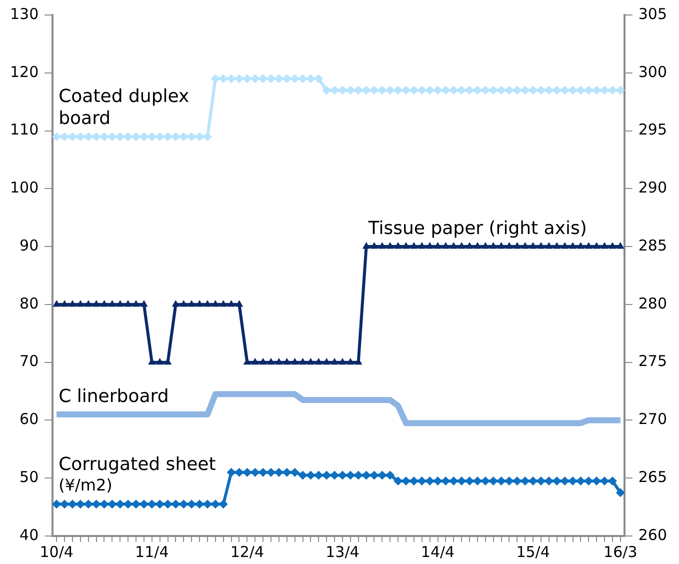  What do you see at coordinates (477, 229) in the screenshot?
I see `series-label: Tissue paper (right axis)` at bounding box center [477, 229].